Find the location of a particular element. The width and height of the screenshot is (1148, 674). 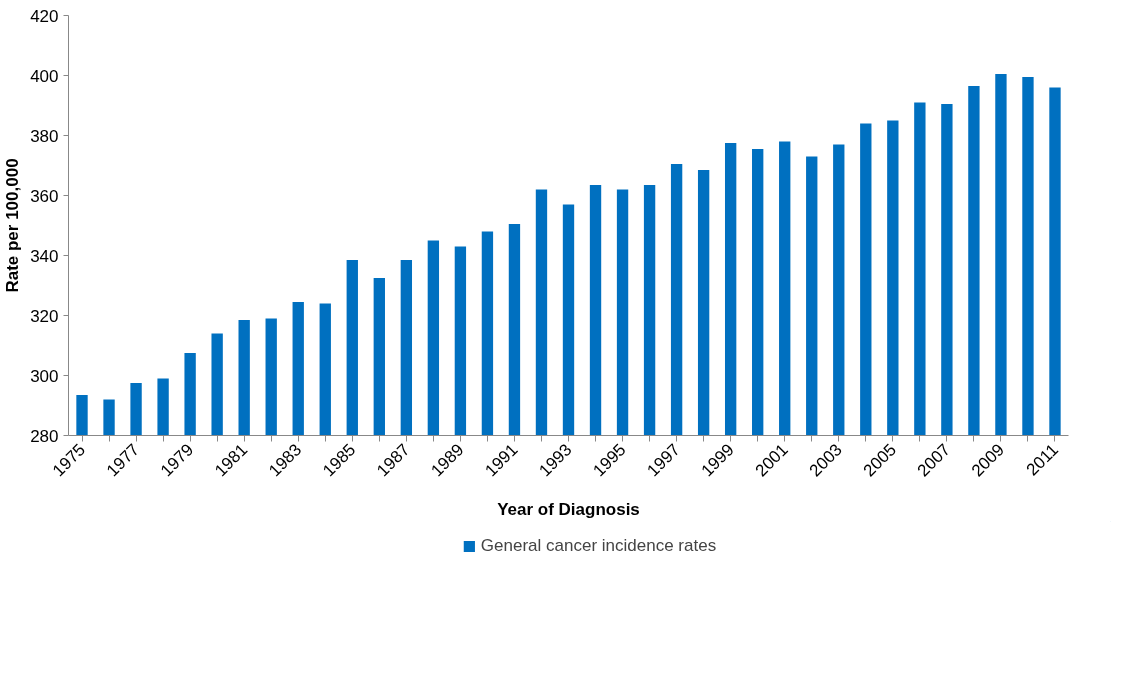

legend-label: General cancer incidence rates is located at coordinates (598, 546).